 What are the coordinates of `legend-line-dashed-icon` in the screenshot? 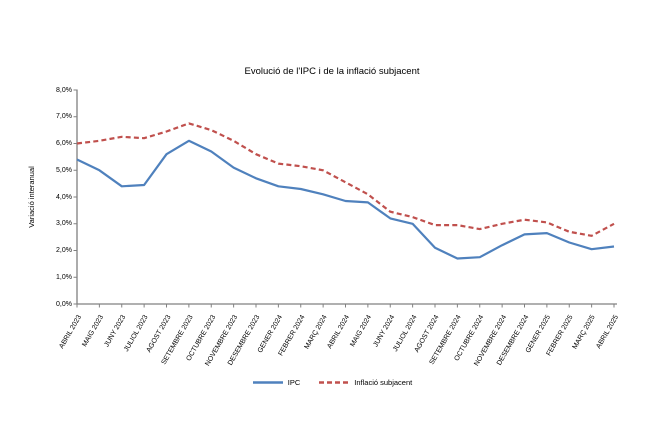 It's located at (334, 382).